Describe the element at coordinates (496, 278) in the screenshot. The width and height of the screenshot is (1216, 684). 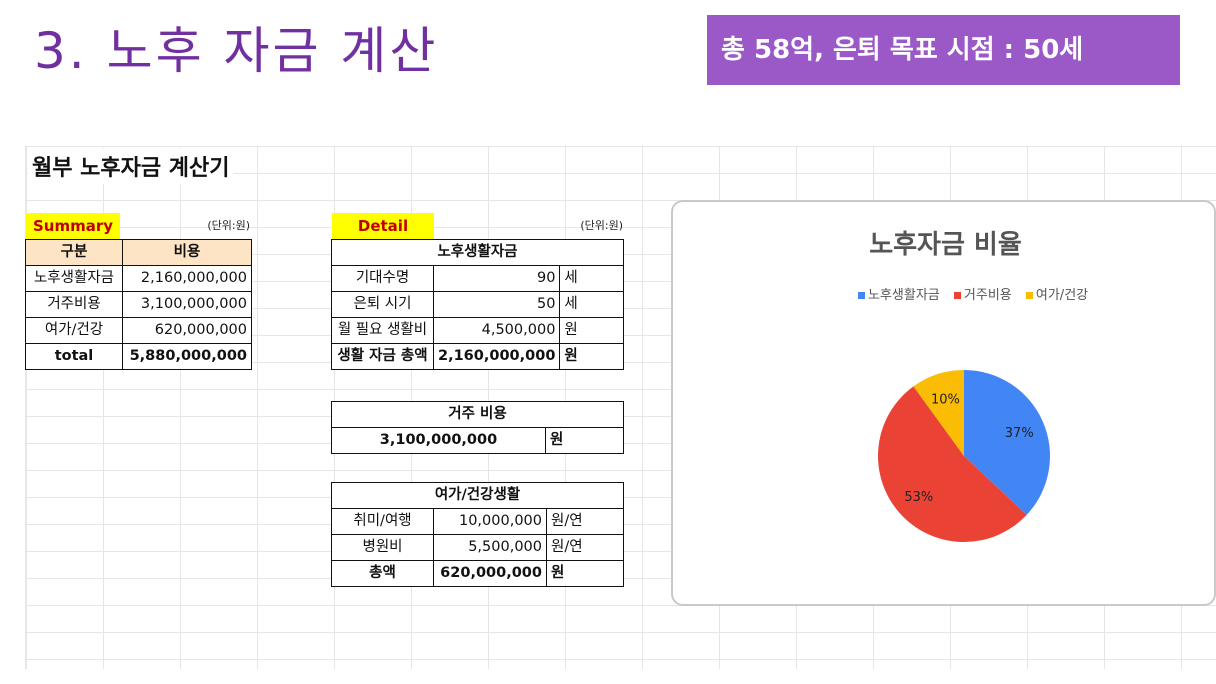
I see `detail-cell-value: 90` at that location.